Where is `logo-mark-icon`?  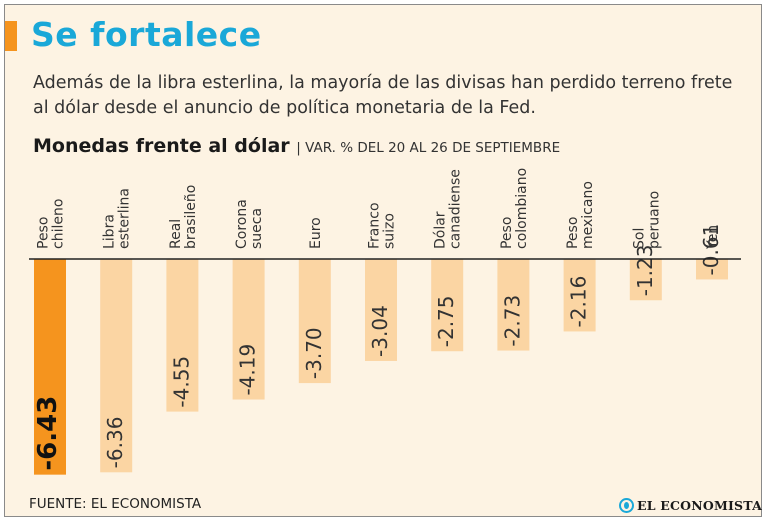 logo-mark-icon is located at coordinates (626, 505).